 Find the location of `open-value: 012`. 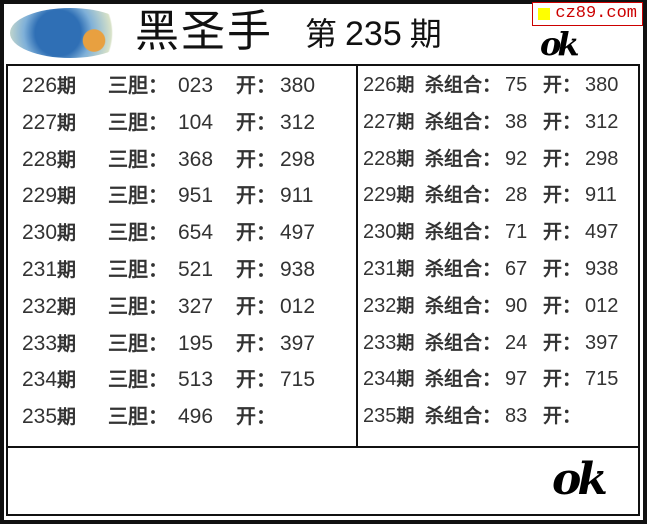

open-value: 012 is located at coordinates (298, 306).